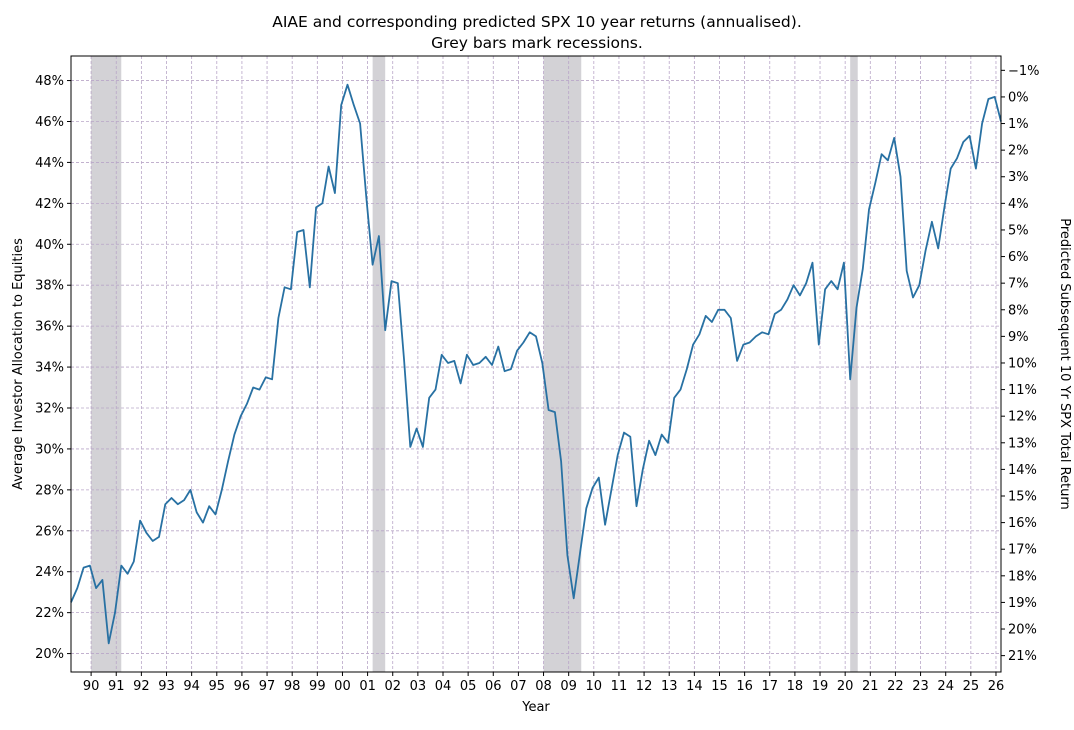 The width and height of the screenshot is (1074, 730). Describe the element at coordinates (1018, 257) in the screenshot. I see `y-right-tick-label: 6%` at that location.